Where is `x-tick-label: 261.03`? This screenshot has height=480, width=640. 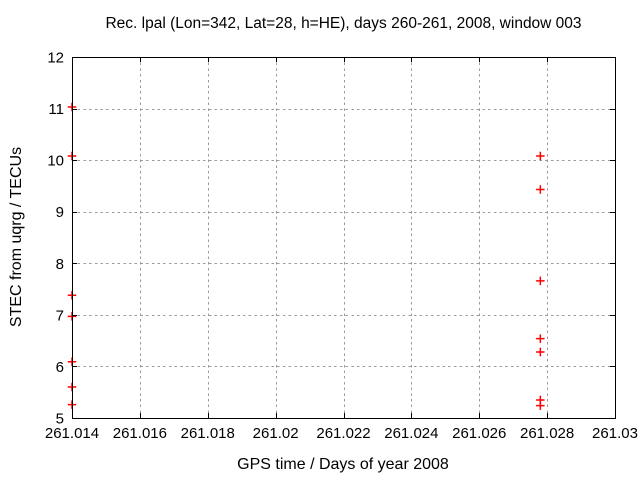 x-tick-label: 261.03 is located at coordinates (615, 433).